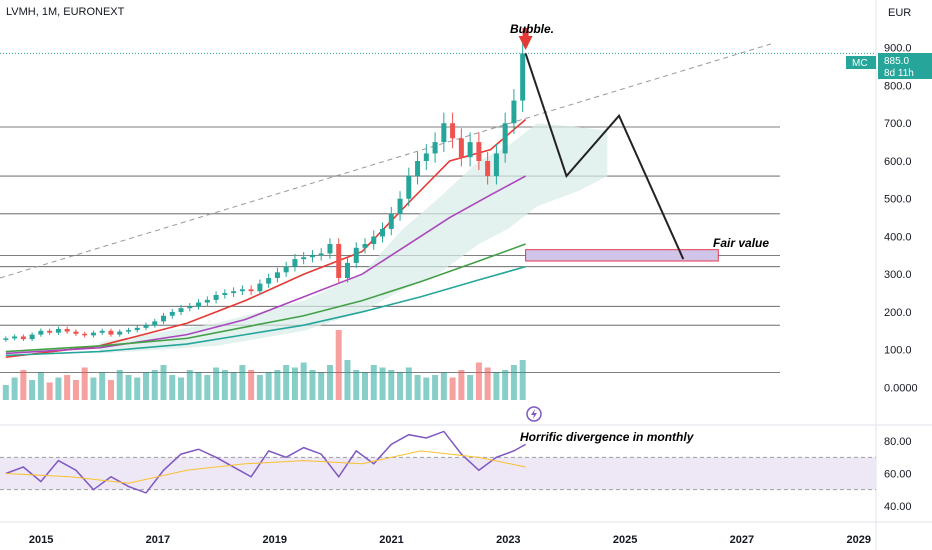  What do you see at coordinates (41, 540) in the screenshot?
I see `time-tick-label: 2015` at bounding box center [41, 540].